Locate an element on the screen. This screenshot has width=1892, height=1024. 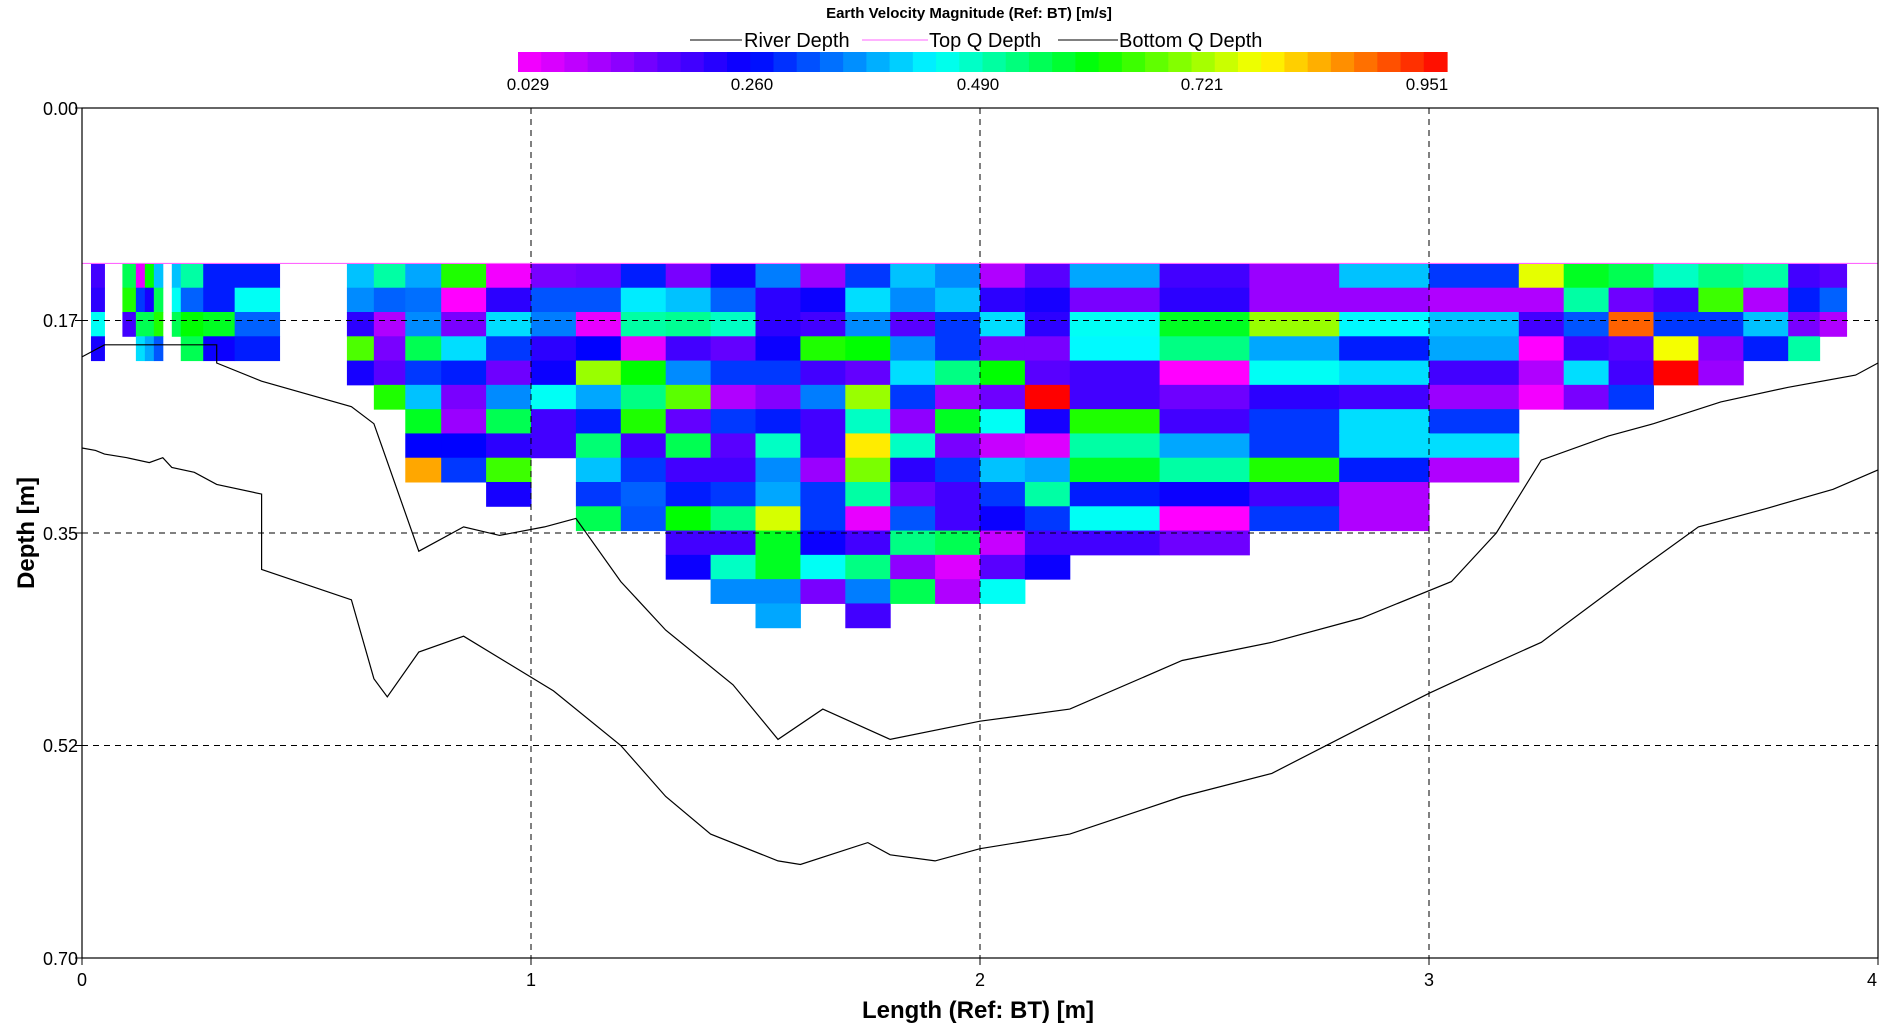
x-tick-label: 4 is located at coordinates (1872, 980).